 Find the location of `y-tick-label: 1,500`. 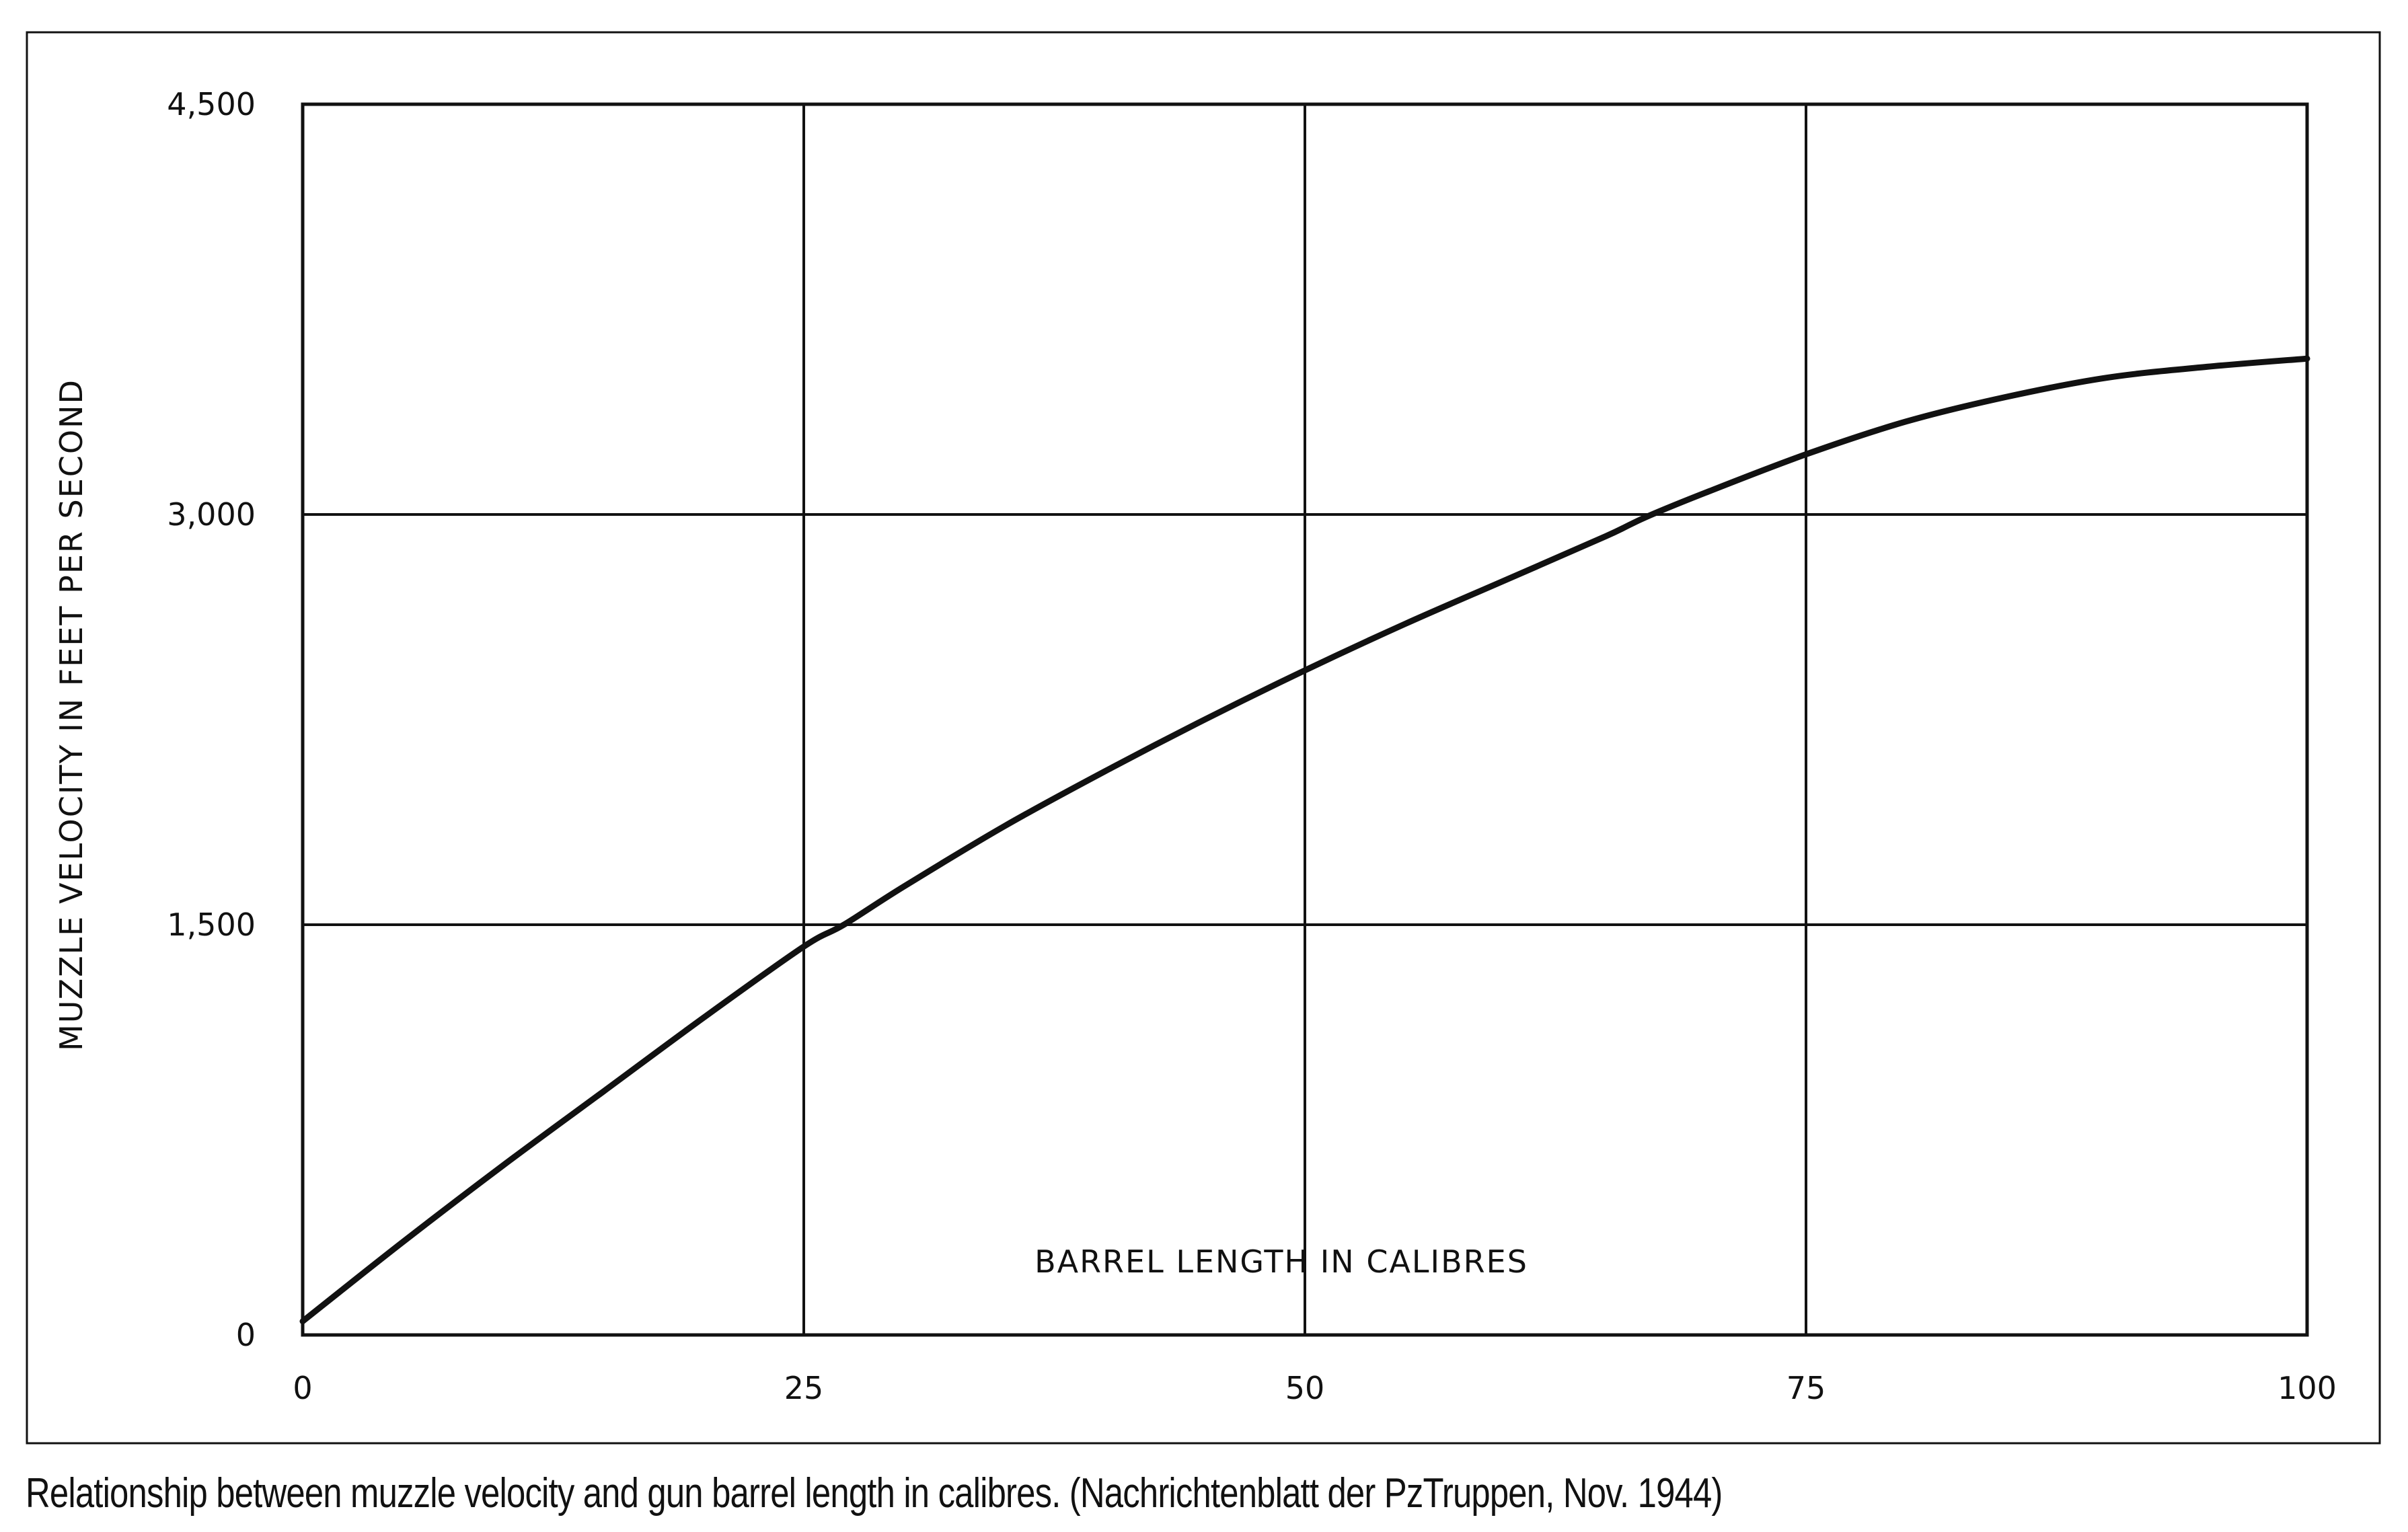

y-tick-label: 1,500 is located at coordinates (211, 925).